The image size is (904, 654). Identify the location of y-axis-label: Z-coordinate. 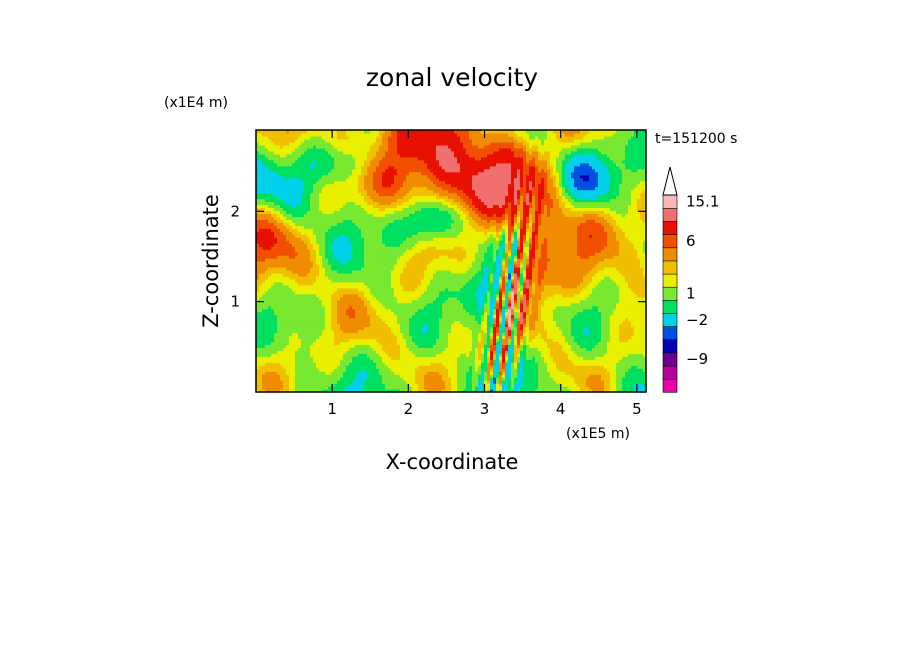
(211, 261).